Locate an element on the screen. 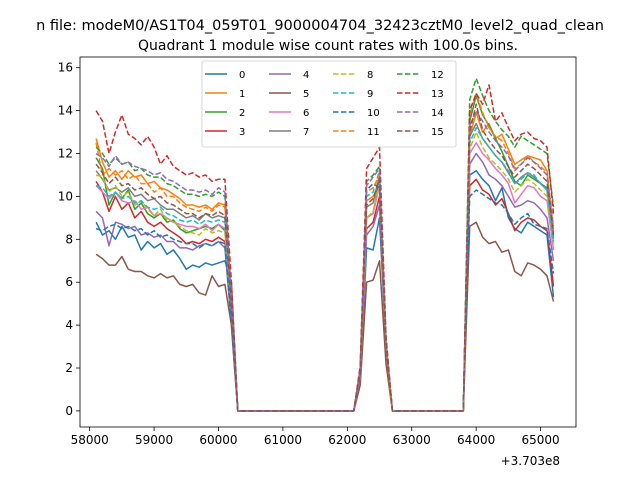 This screenshot has width=640, height=480. y-axis-ticks: 0 2 4 6 8 10 12 14 16 is located at coordinates (69, 239).